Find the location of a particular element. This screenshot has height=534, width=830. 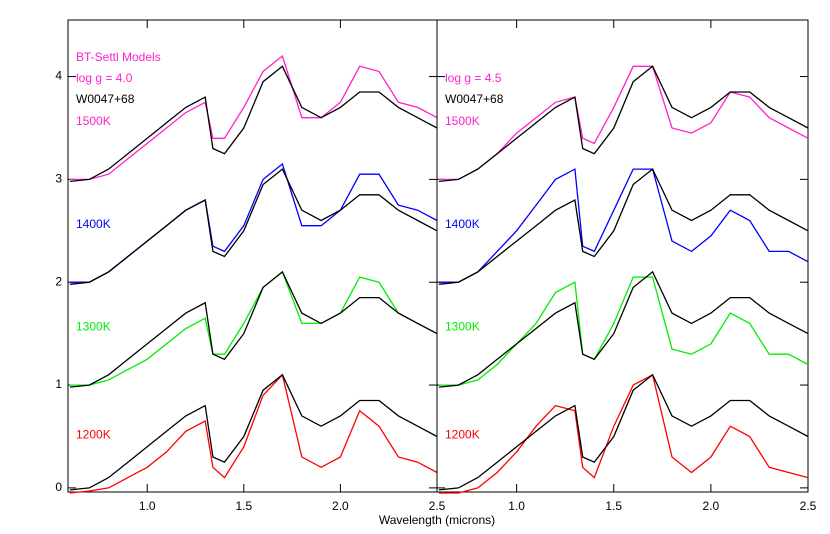

y-tick-label: 0 is located at coordinates (58, 487).